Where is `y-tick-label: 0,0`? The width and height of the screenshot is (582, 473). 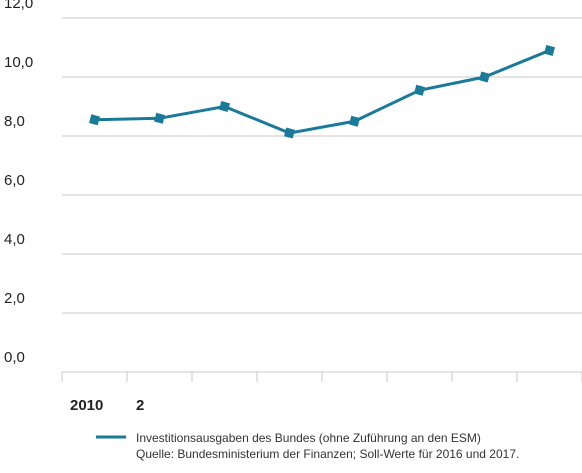
y-tick-label: 0,0 is located at coordinates (14, 357).